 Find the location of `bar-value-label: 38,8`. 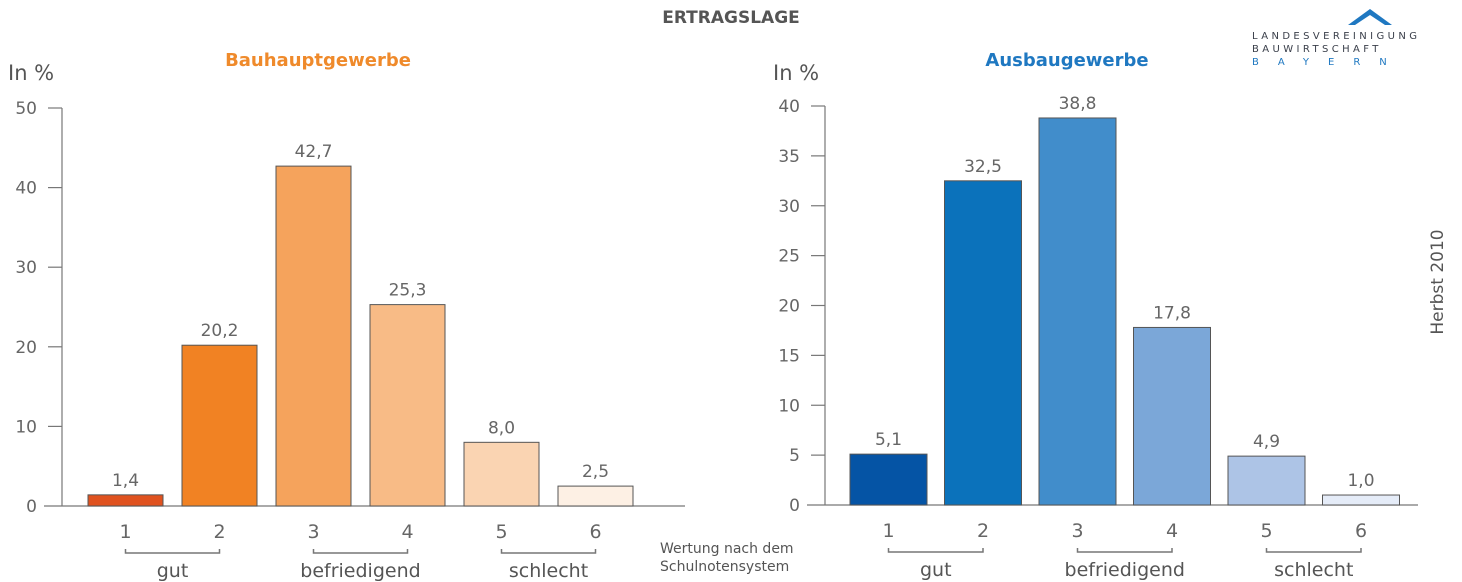

bar-value-label: 38,8 is located at coordinates (1078, 104).